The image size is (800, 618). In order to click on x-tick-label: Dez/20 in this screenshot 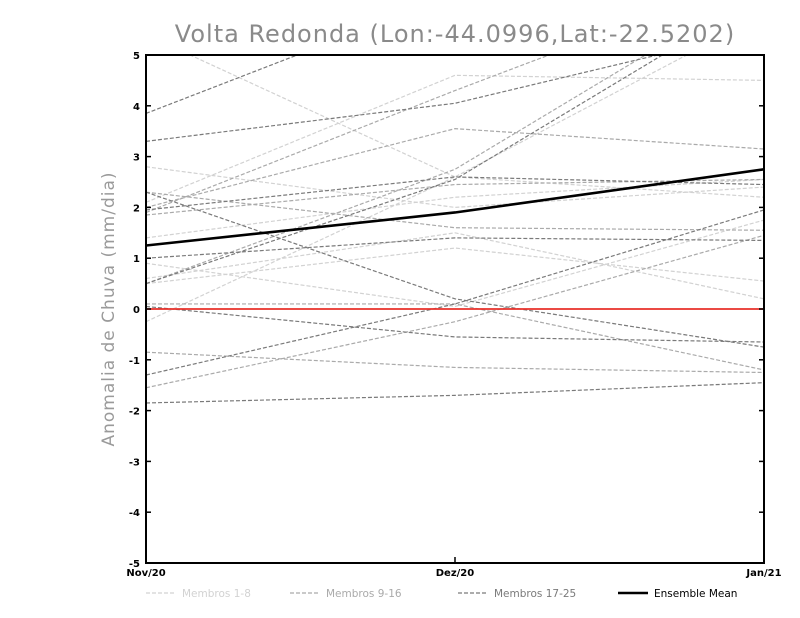, I will do `click(455, 573)`.